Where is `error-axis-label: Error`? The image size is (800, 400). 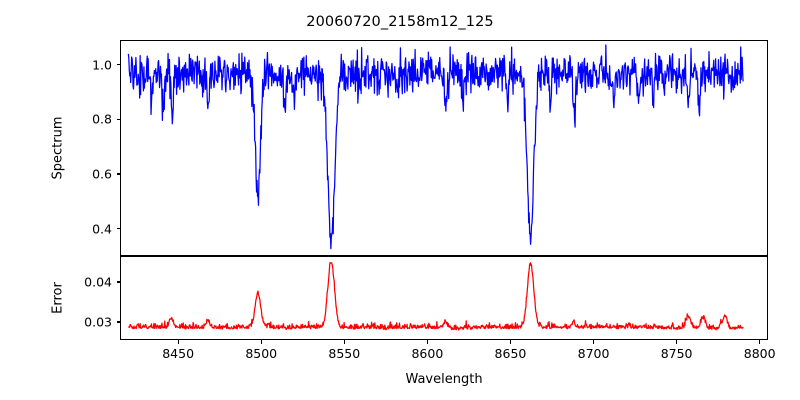 error-axis-label: Error is located at coordinates (58, 298).